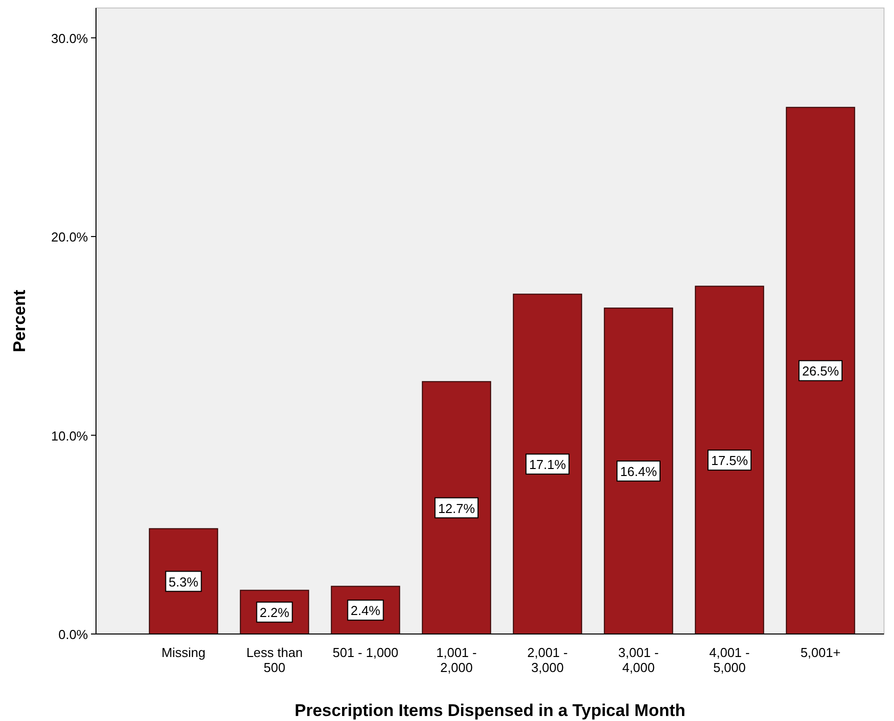 This screenshot has width=894, height=721. I want to click on data-label: 26.5%, so click(821, 371).